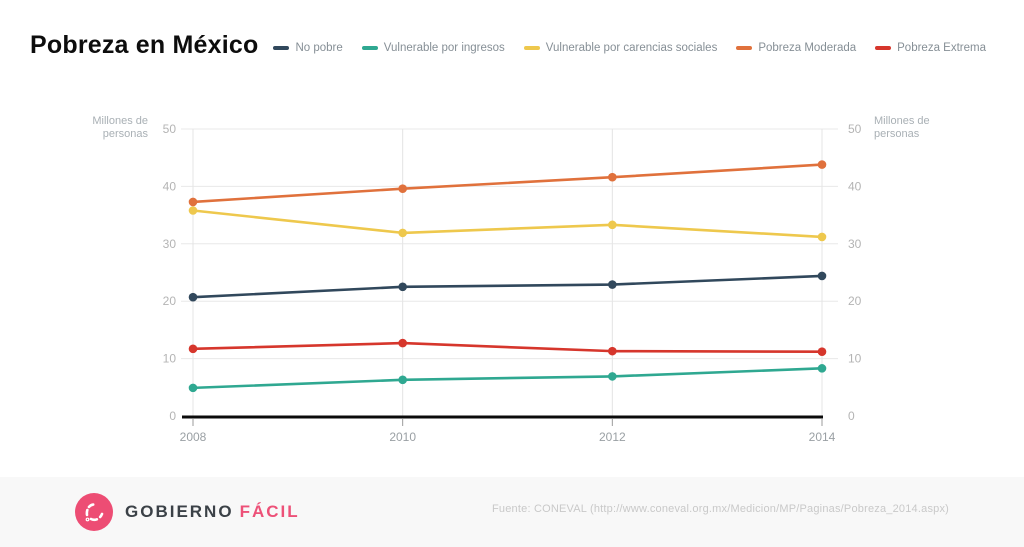 Image resolution: width=1024 pixels, height=547 pixels. What do you see at coordinates (402, 437) in the screenshot?
I see `x-tick-label: 2010` at bounding box center [402, 437].